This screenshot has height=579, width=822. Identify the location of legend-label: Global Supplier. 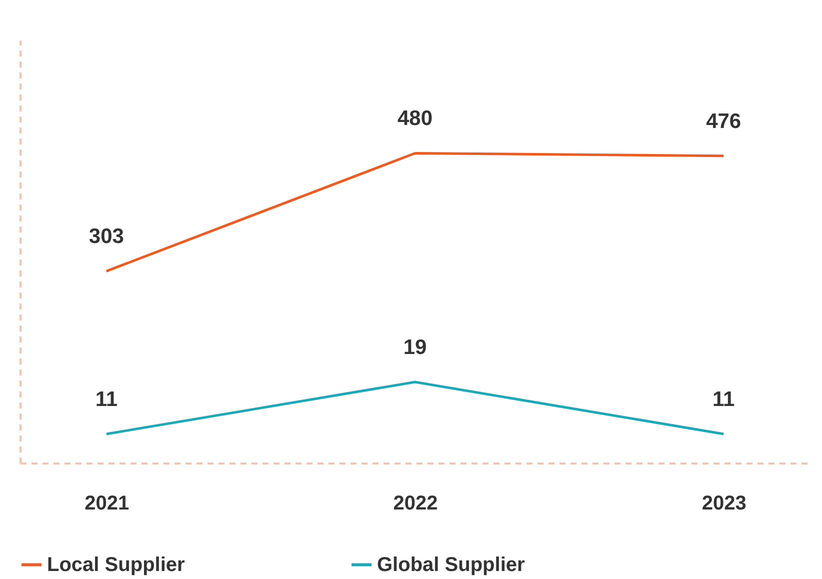
(451, 565).